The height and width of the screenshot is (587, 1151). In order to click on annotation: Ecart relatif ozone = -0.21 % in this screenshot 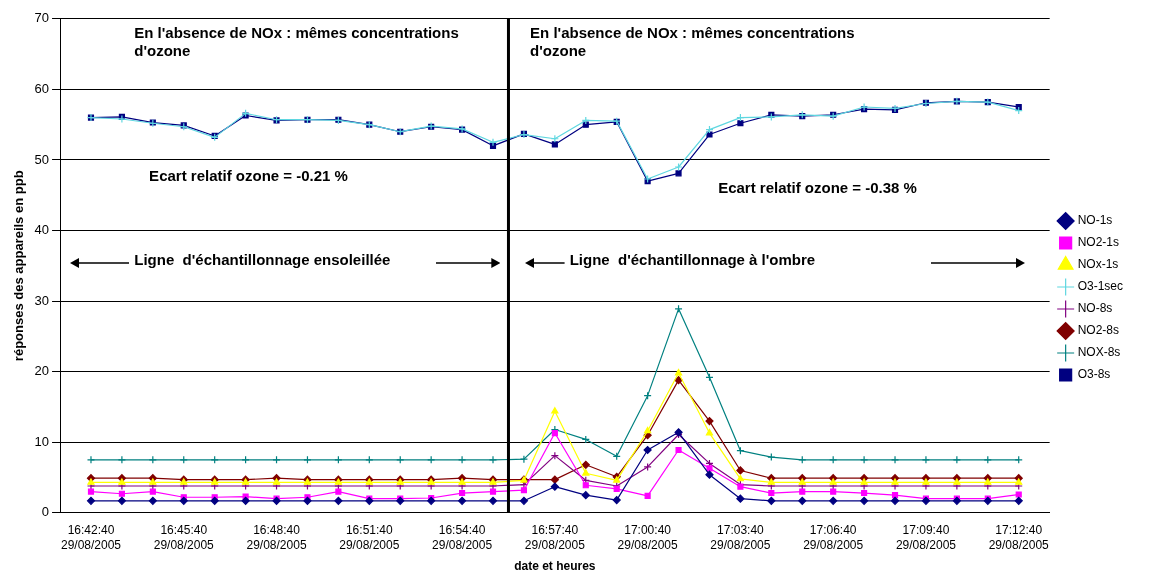, I will do `click(248, 176)`.